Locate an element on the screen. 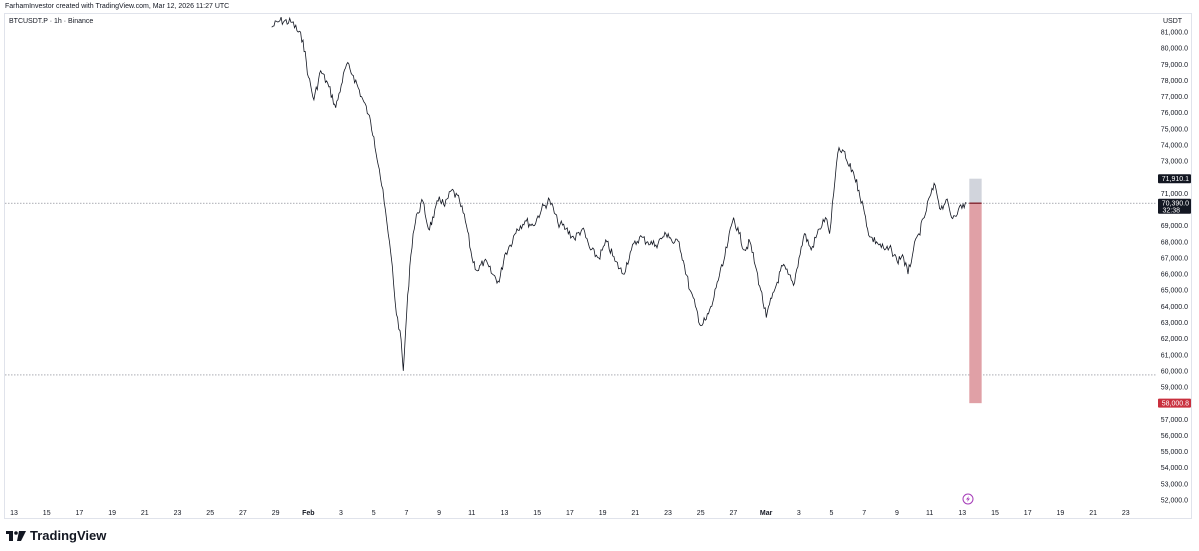  price-tag-last is located at coordinates (1174, 206).